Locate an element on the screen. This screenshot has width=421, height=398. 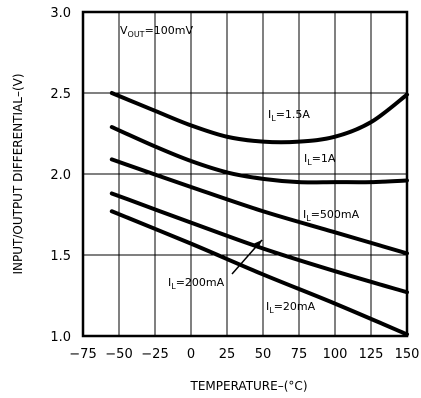
series-label-500ma: IL=500mA is located at coordinates (331, 215).